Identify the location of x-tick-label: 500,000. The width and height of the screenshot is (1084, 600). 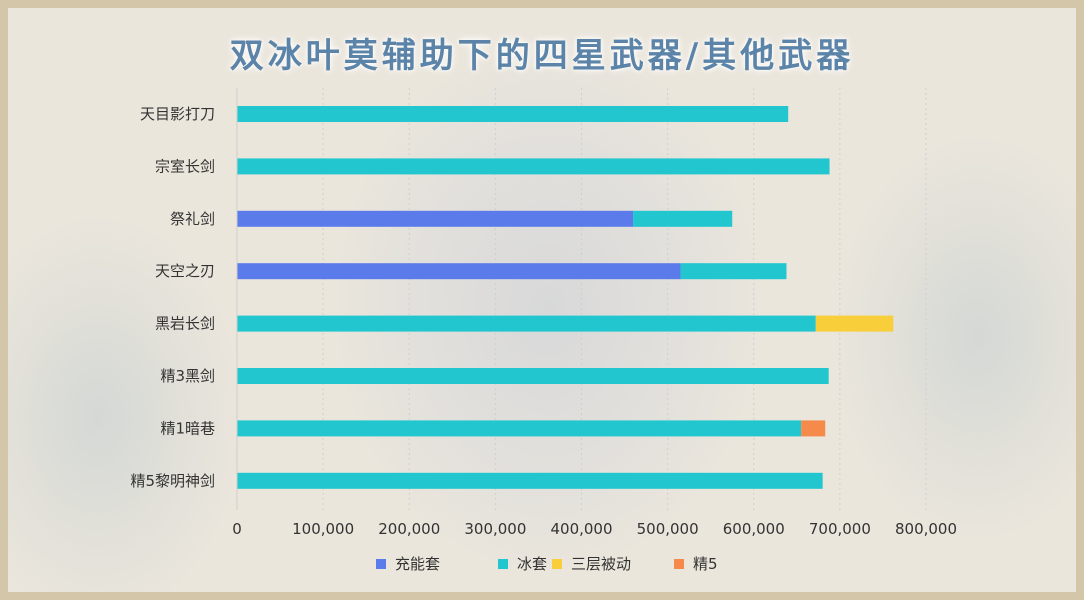
(668, 529).